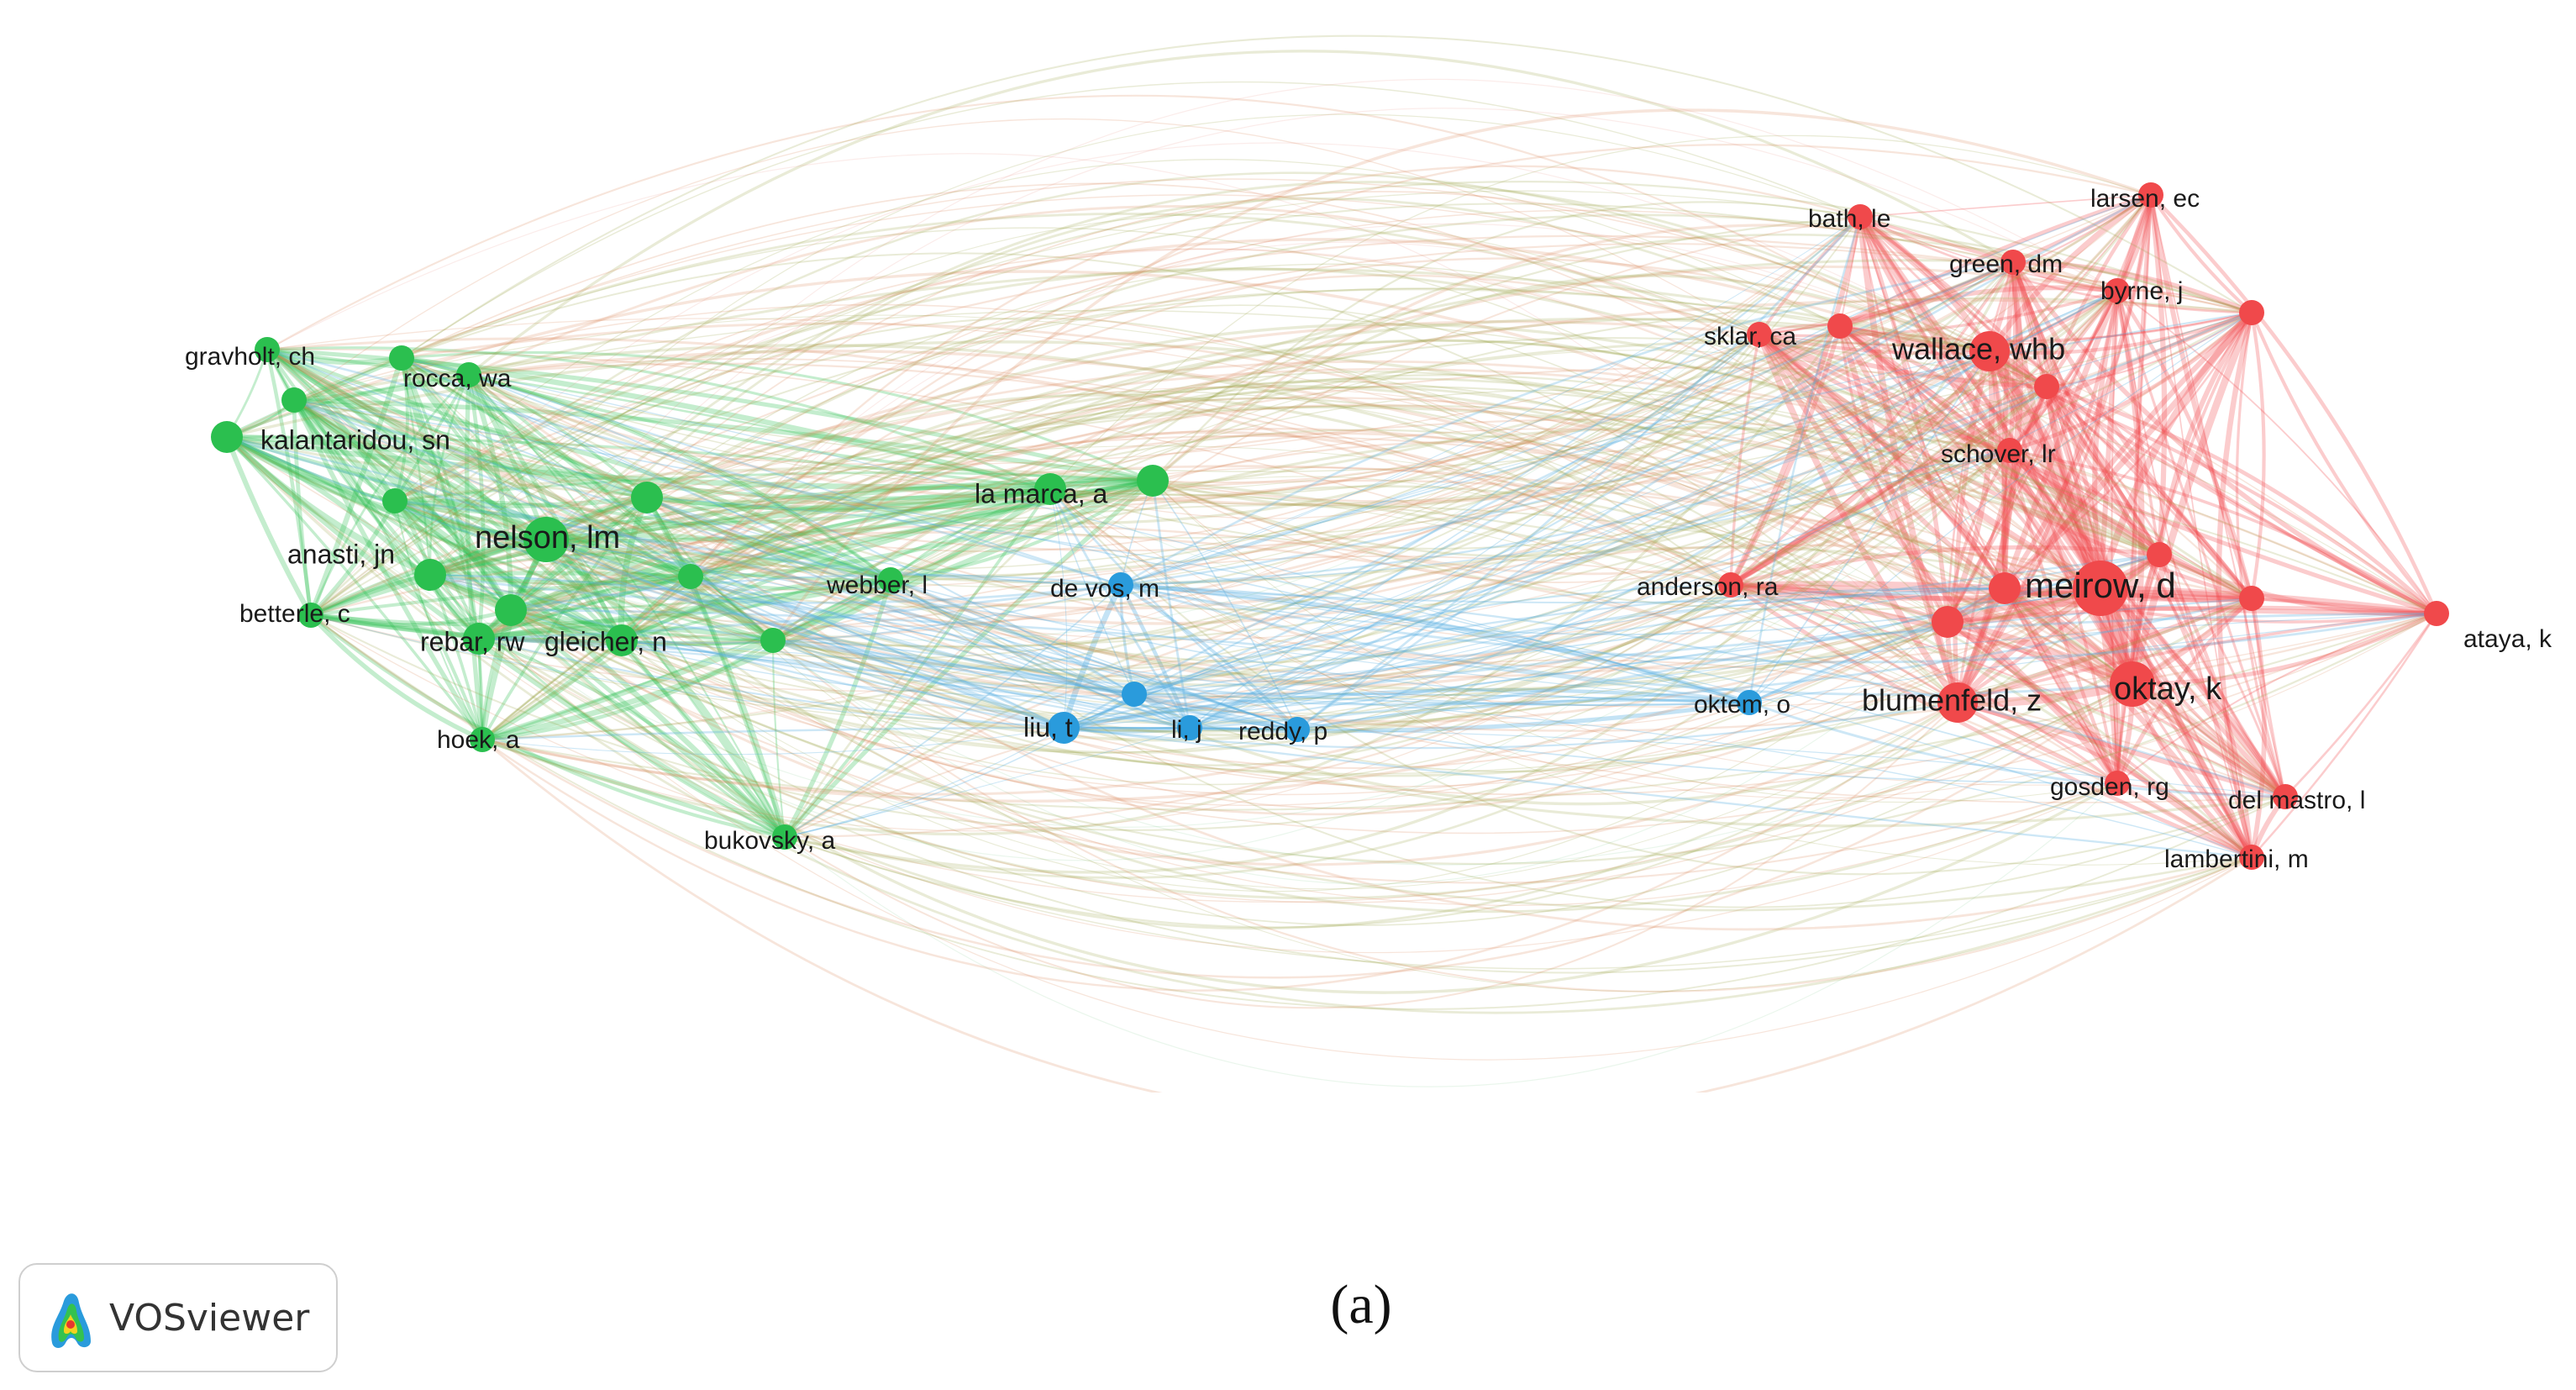 Image resolution: width=2576 pixels, height=1390 pixels. I want to click on node-meirow, so click(2100, 588).